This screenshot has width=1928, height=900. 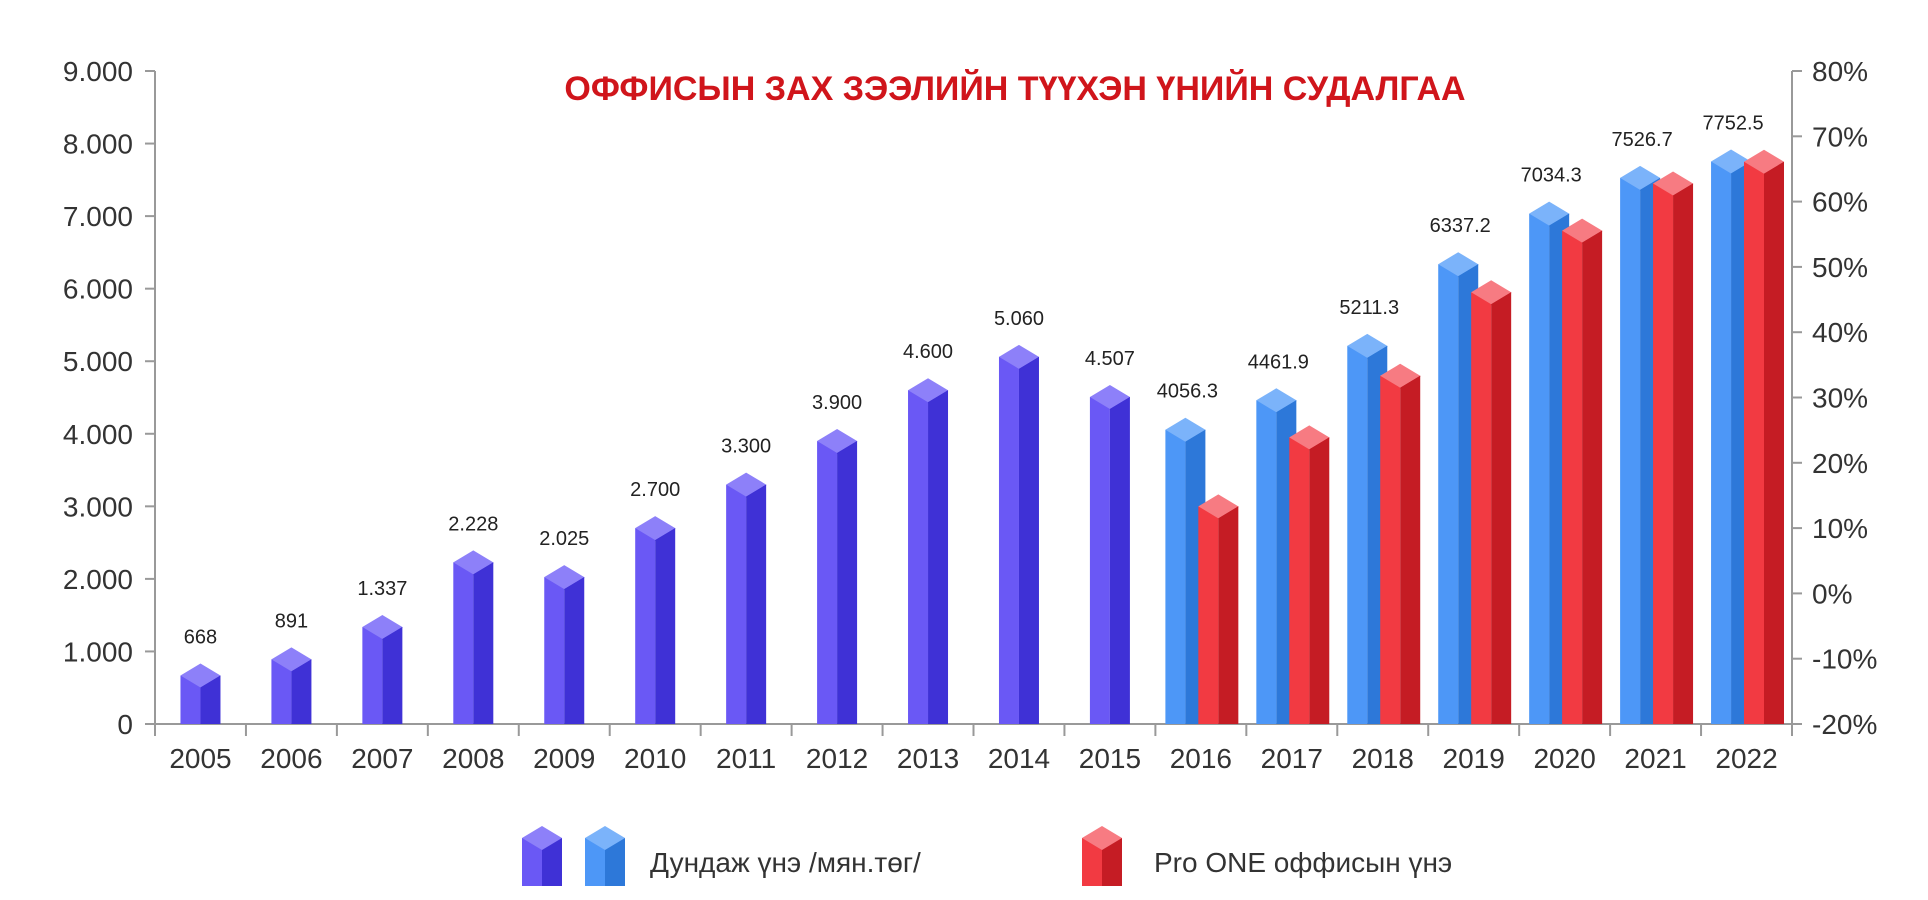 What do you see at coordinates (125, 724) in the screenshot?
I see `y-tick-label: 0` at bounding box center [125, 724].